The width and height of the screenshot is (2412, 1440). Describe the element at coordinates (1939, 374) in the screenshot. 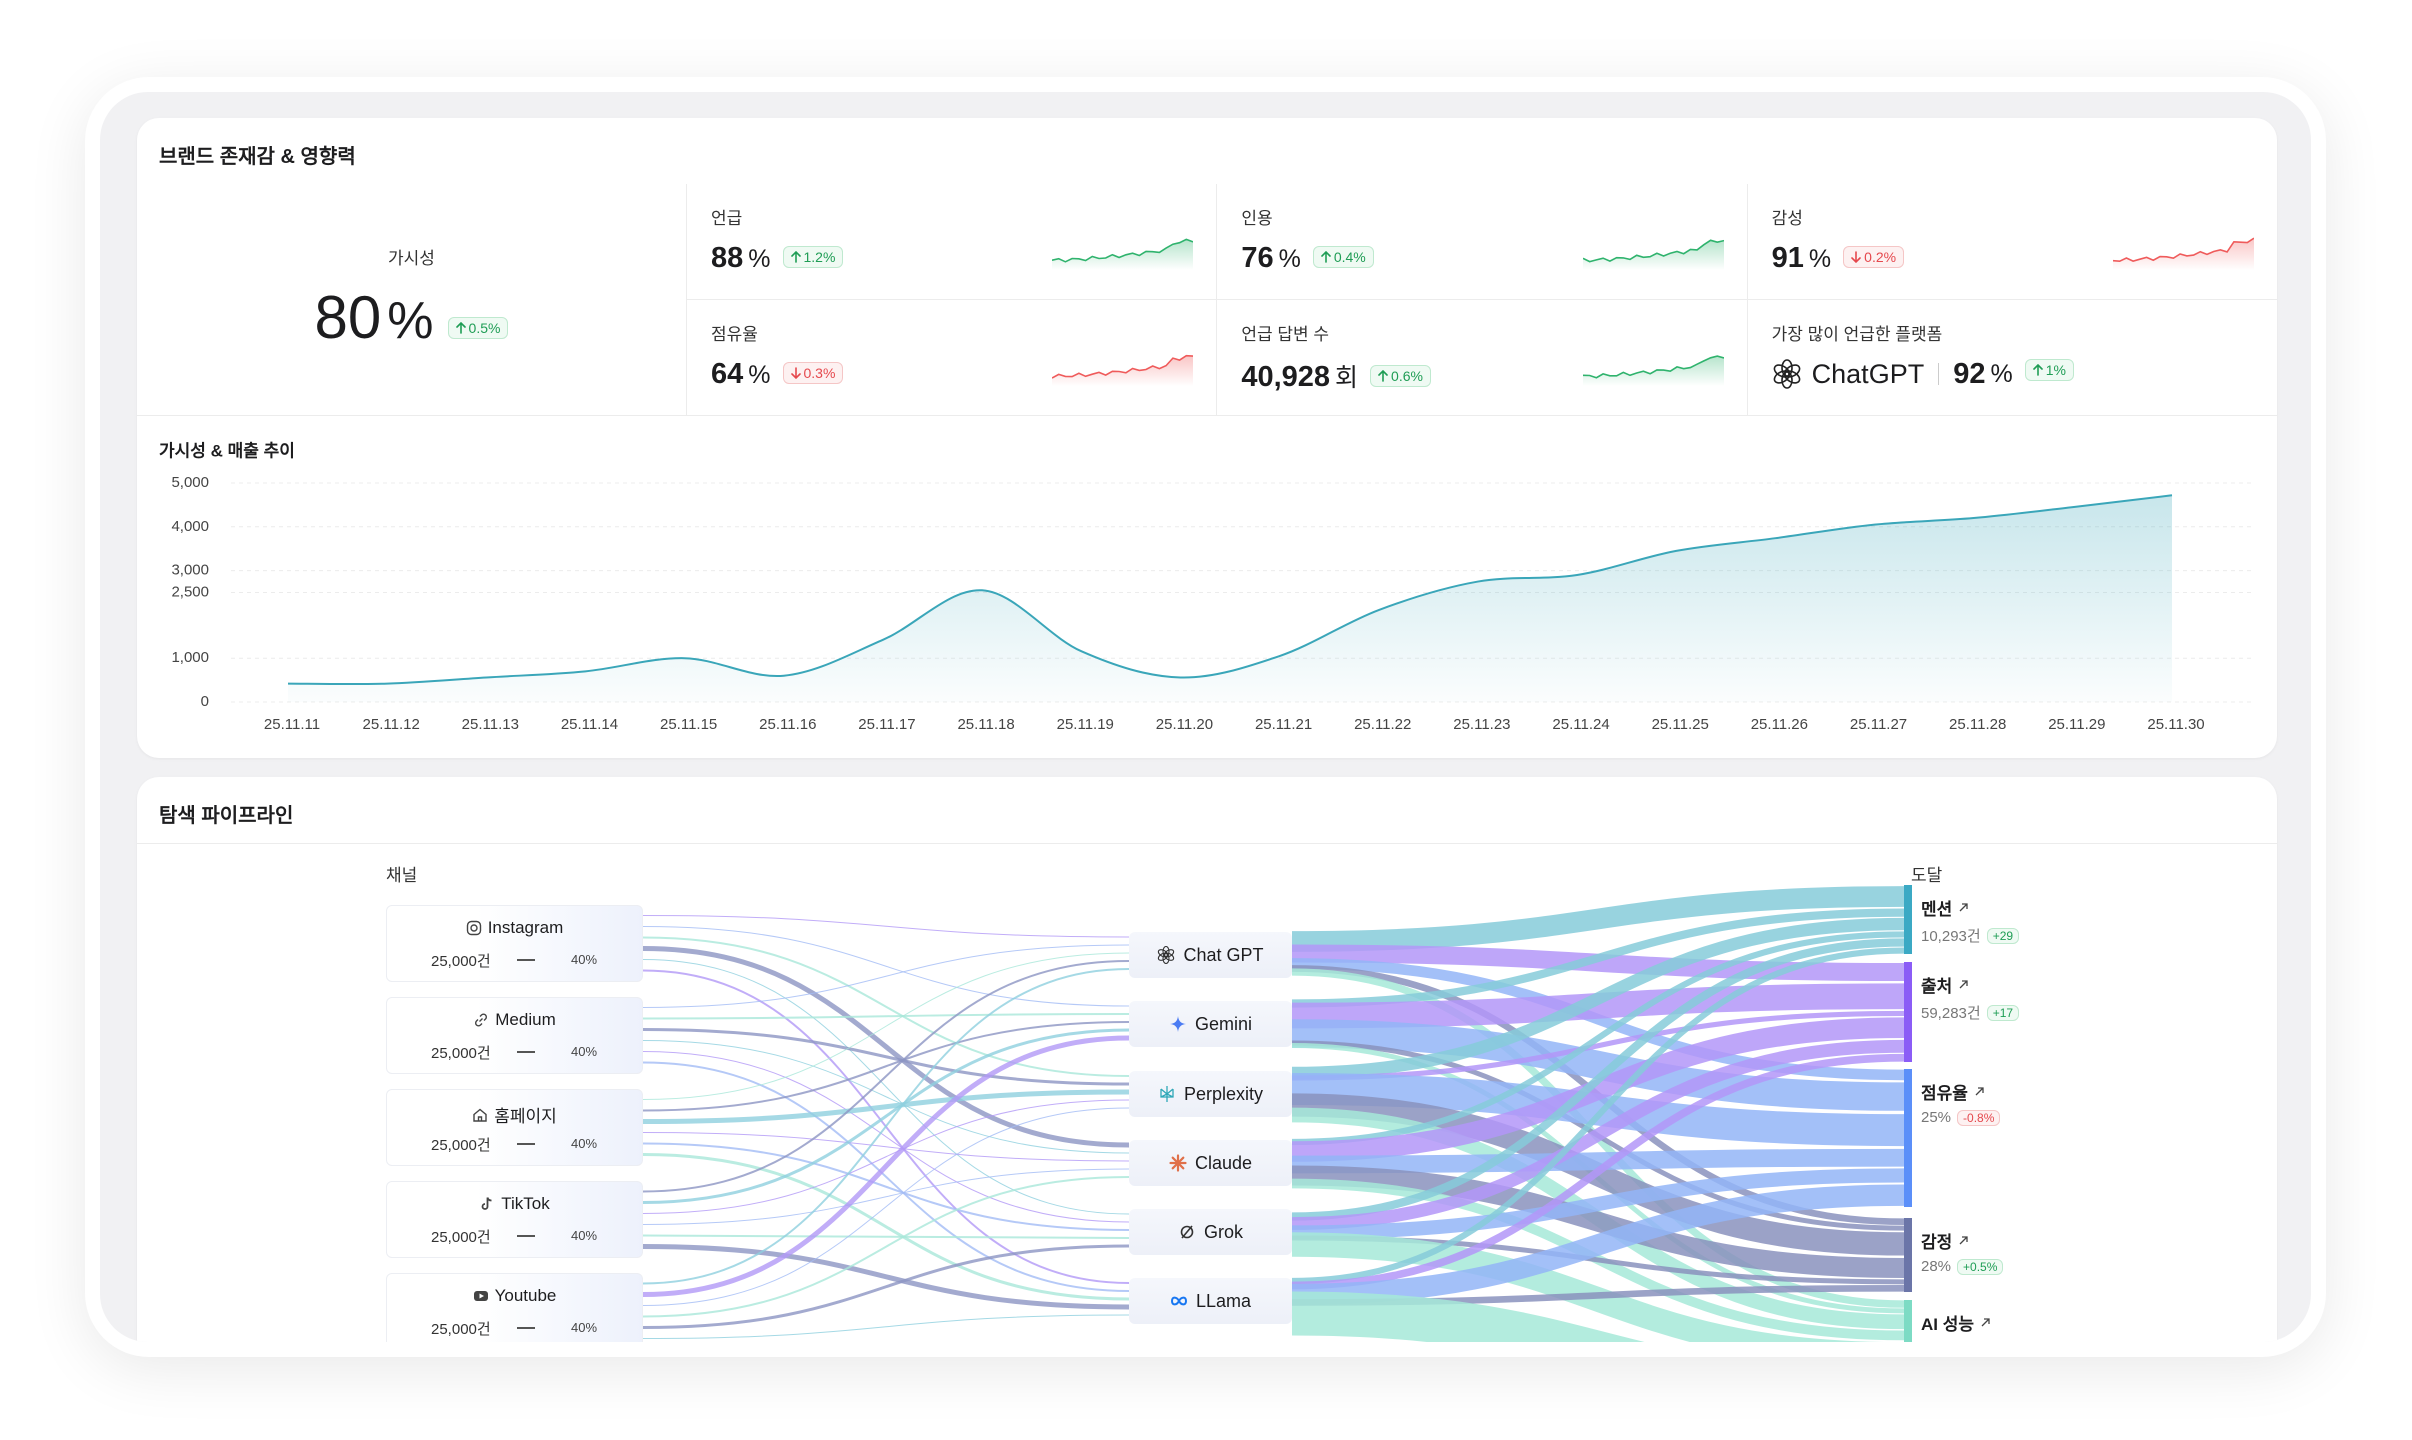

I see `separator` at that location.